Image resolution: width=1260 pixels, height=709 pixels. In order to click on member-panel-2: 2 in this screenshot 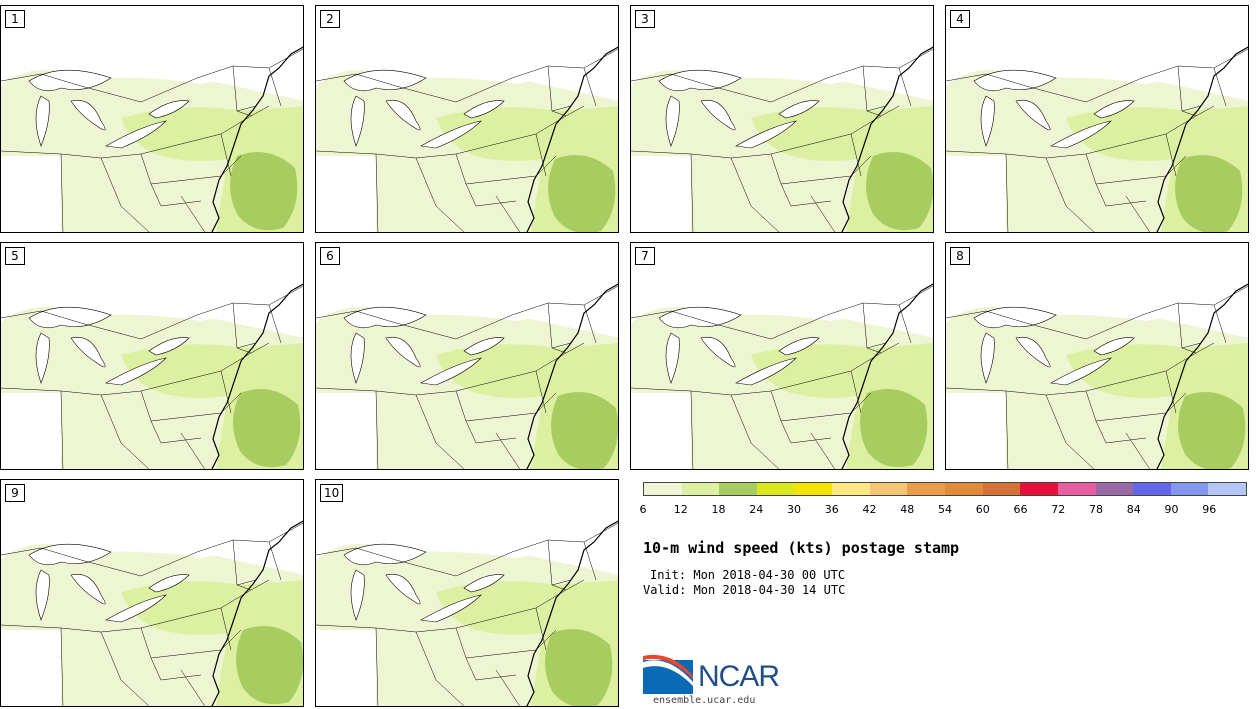, I will do `click(467, 119)`.